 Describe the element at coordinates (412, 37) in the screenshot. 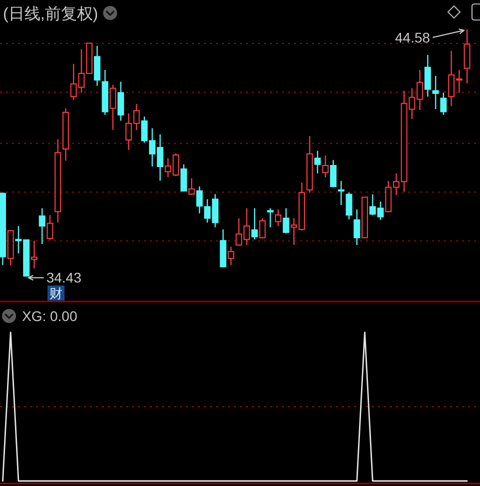

I see `annotation: 44.58` at that location.